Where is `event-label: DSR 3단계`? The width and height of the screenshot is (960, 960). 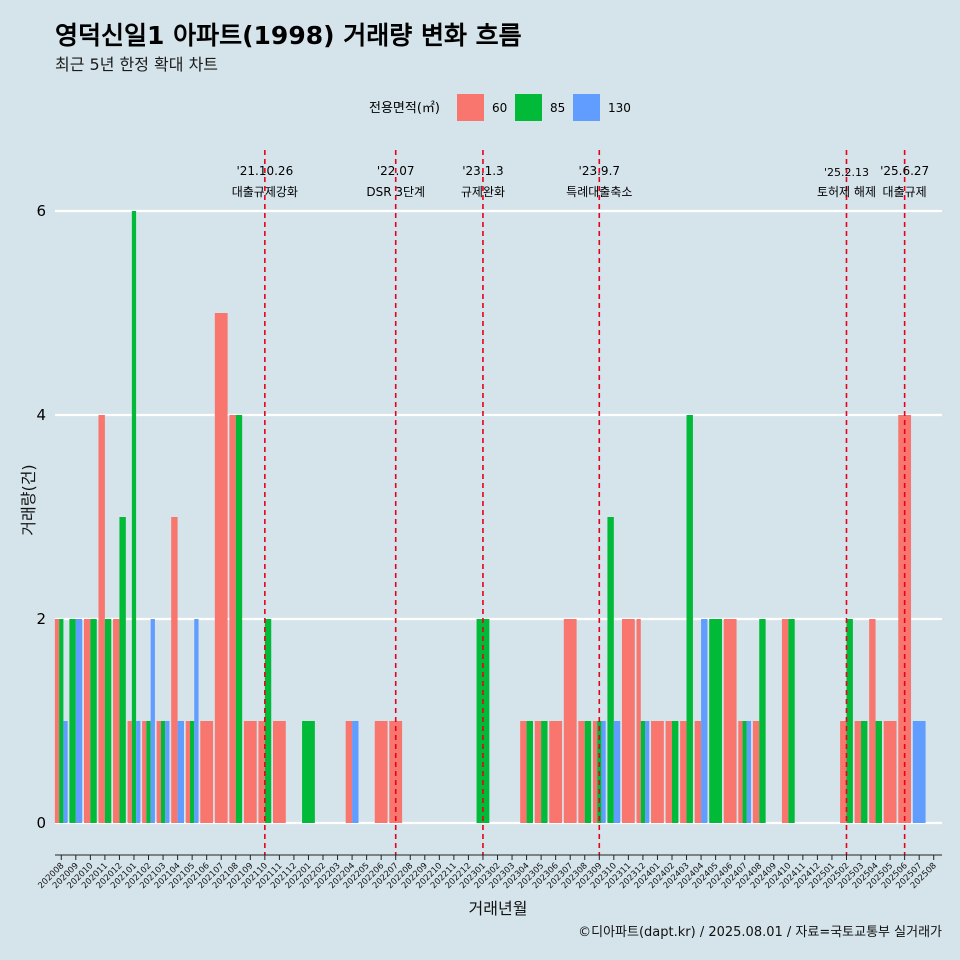
event-label: DSR 3단계 is located at coordinates (395, 192).